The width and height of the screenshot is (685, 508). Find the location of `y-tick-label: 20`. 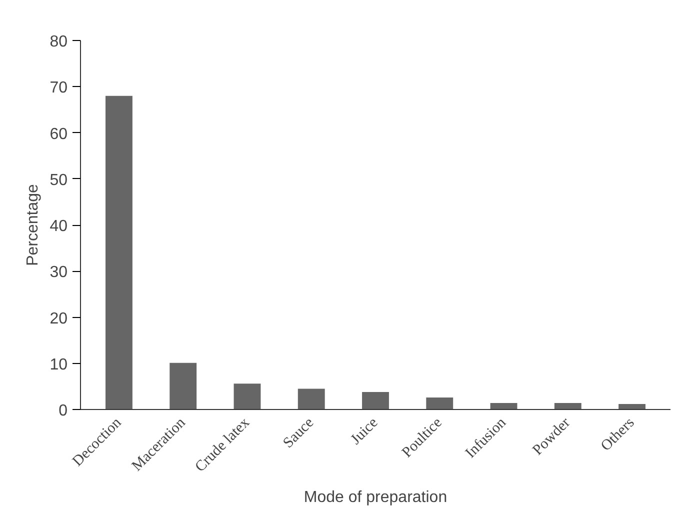

y-tick-label: 20 is located at coordinates (59, 319).